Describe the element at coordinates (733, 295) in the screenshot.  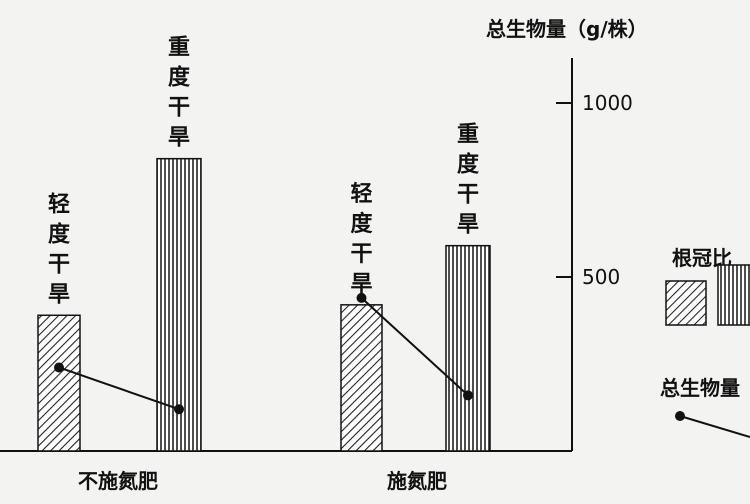
I see `legend-bar-swatch-heavy` at that location.